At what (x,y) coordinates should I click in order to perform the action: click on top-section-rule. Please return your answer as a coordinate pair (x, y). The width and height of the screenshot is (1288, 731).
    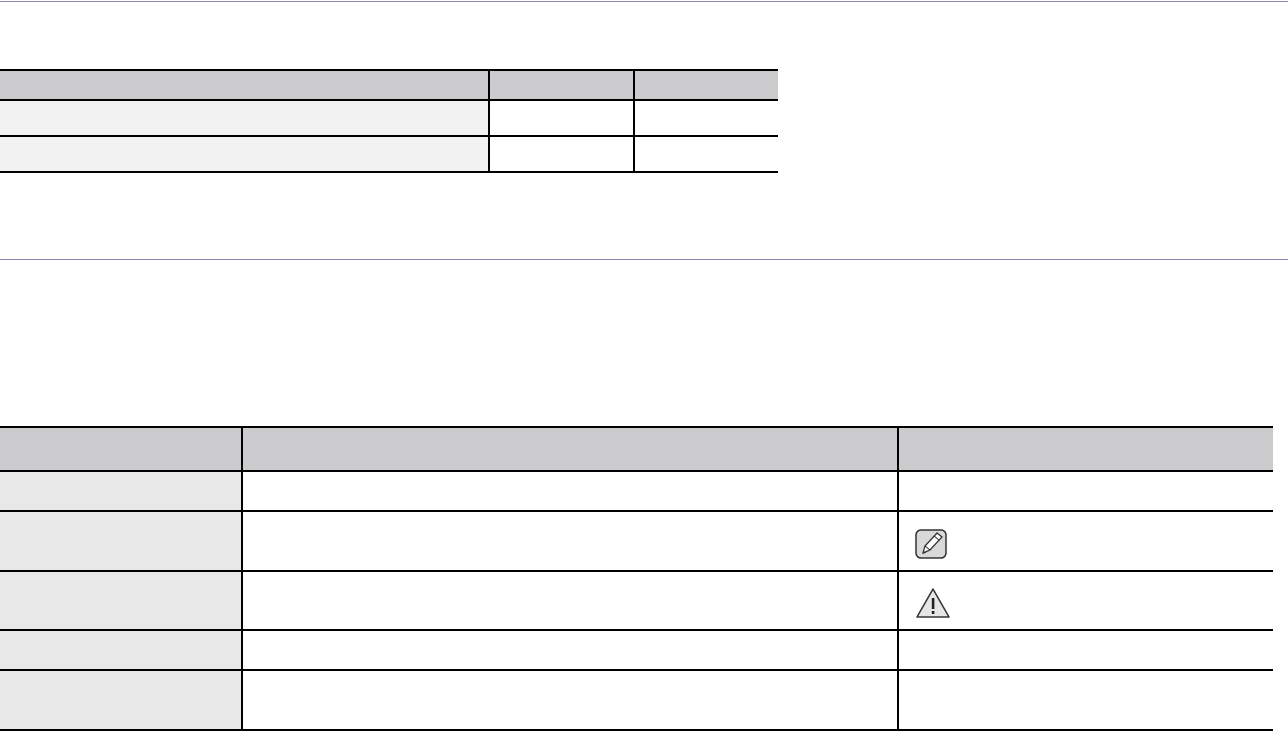
    Looking at the image, I should click on (644, 1).